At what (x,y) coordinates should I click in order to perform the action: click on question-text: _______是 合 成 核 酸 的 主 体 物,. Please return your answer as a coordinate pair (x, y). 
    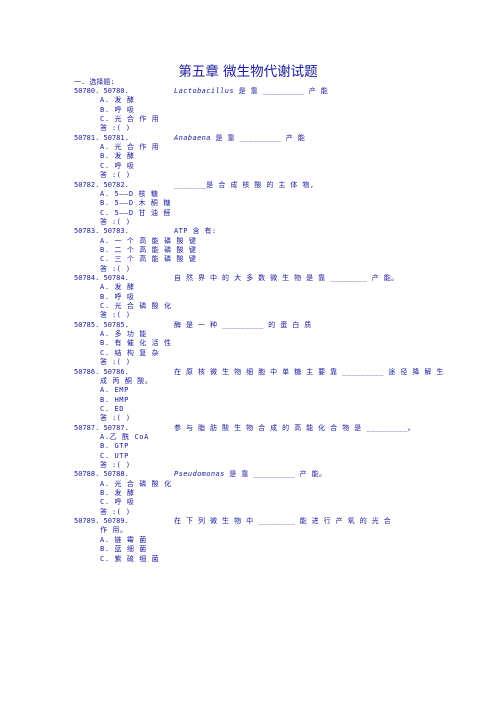
    Looking at the image, I should click on (244, 185).